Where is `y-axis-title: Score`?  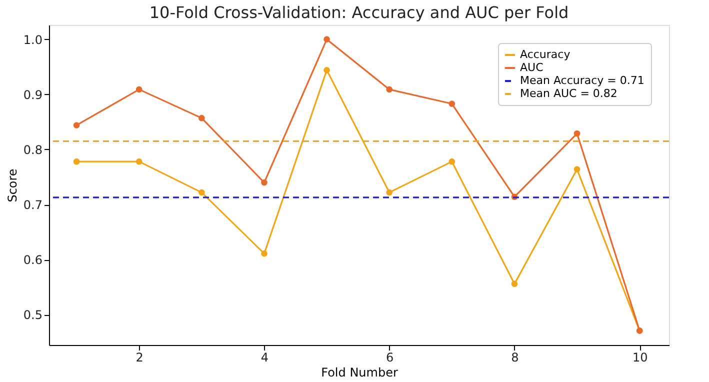 y-axis-title: Score is located at coordinates (12, 185).